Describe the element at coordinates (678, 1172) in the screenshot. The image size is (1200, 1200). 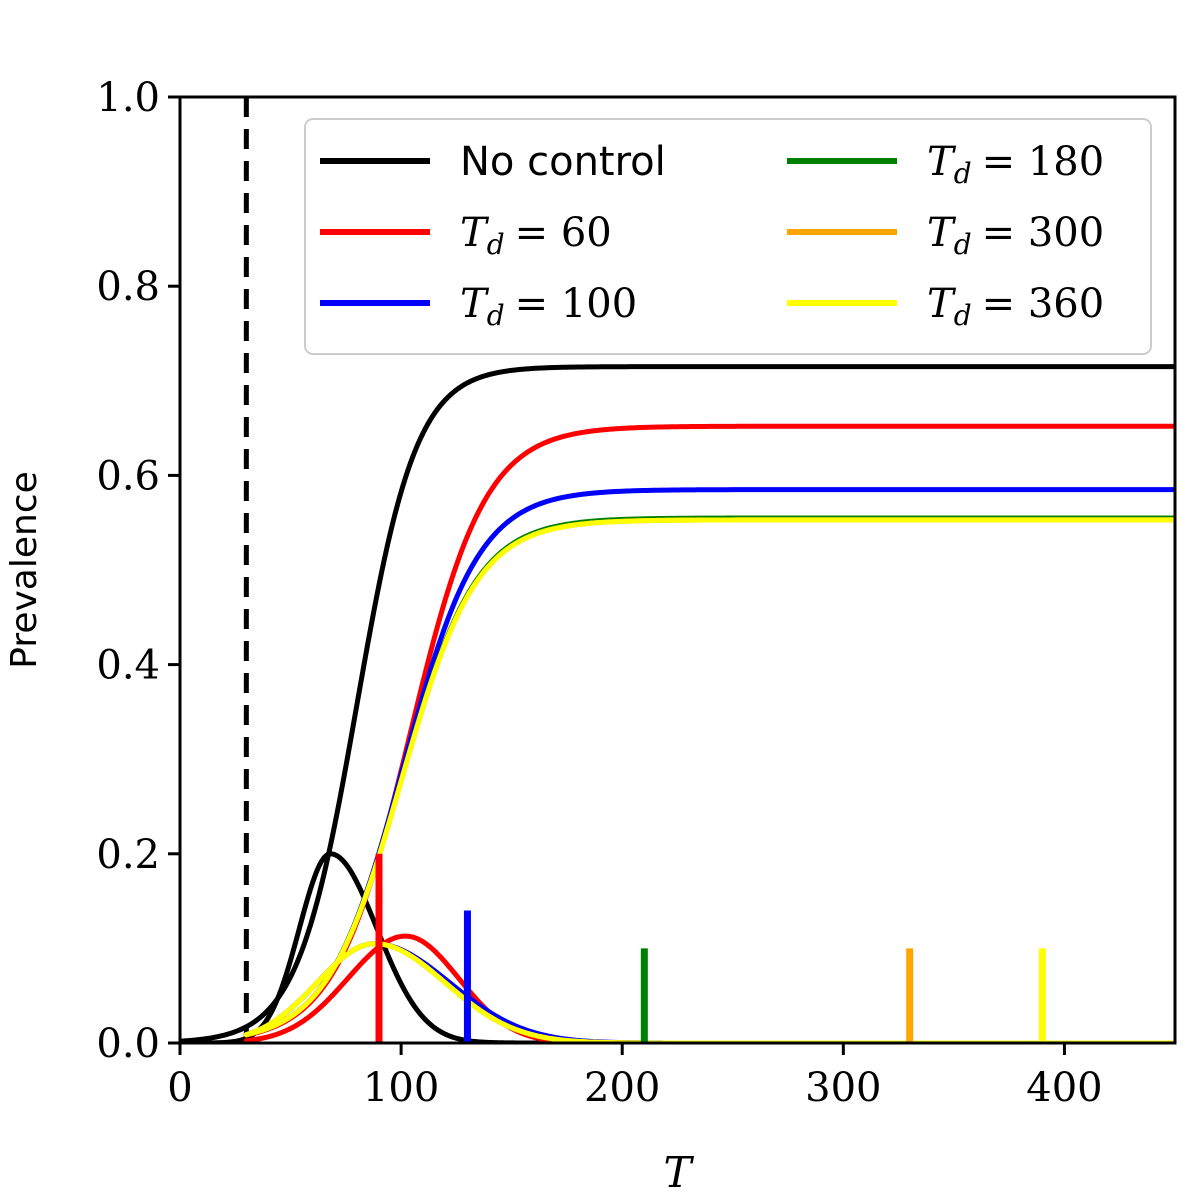
I see `x-axis-label: T` at that location.